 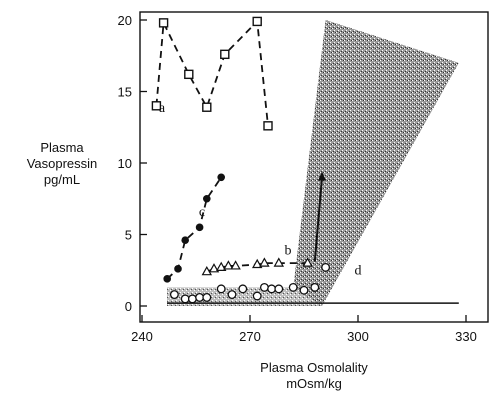 What do you see at coordinates (318, 219) in the screenshot?
I see `series-d-arrow-shaft` at bounding box center [318, 219].